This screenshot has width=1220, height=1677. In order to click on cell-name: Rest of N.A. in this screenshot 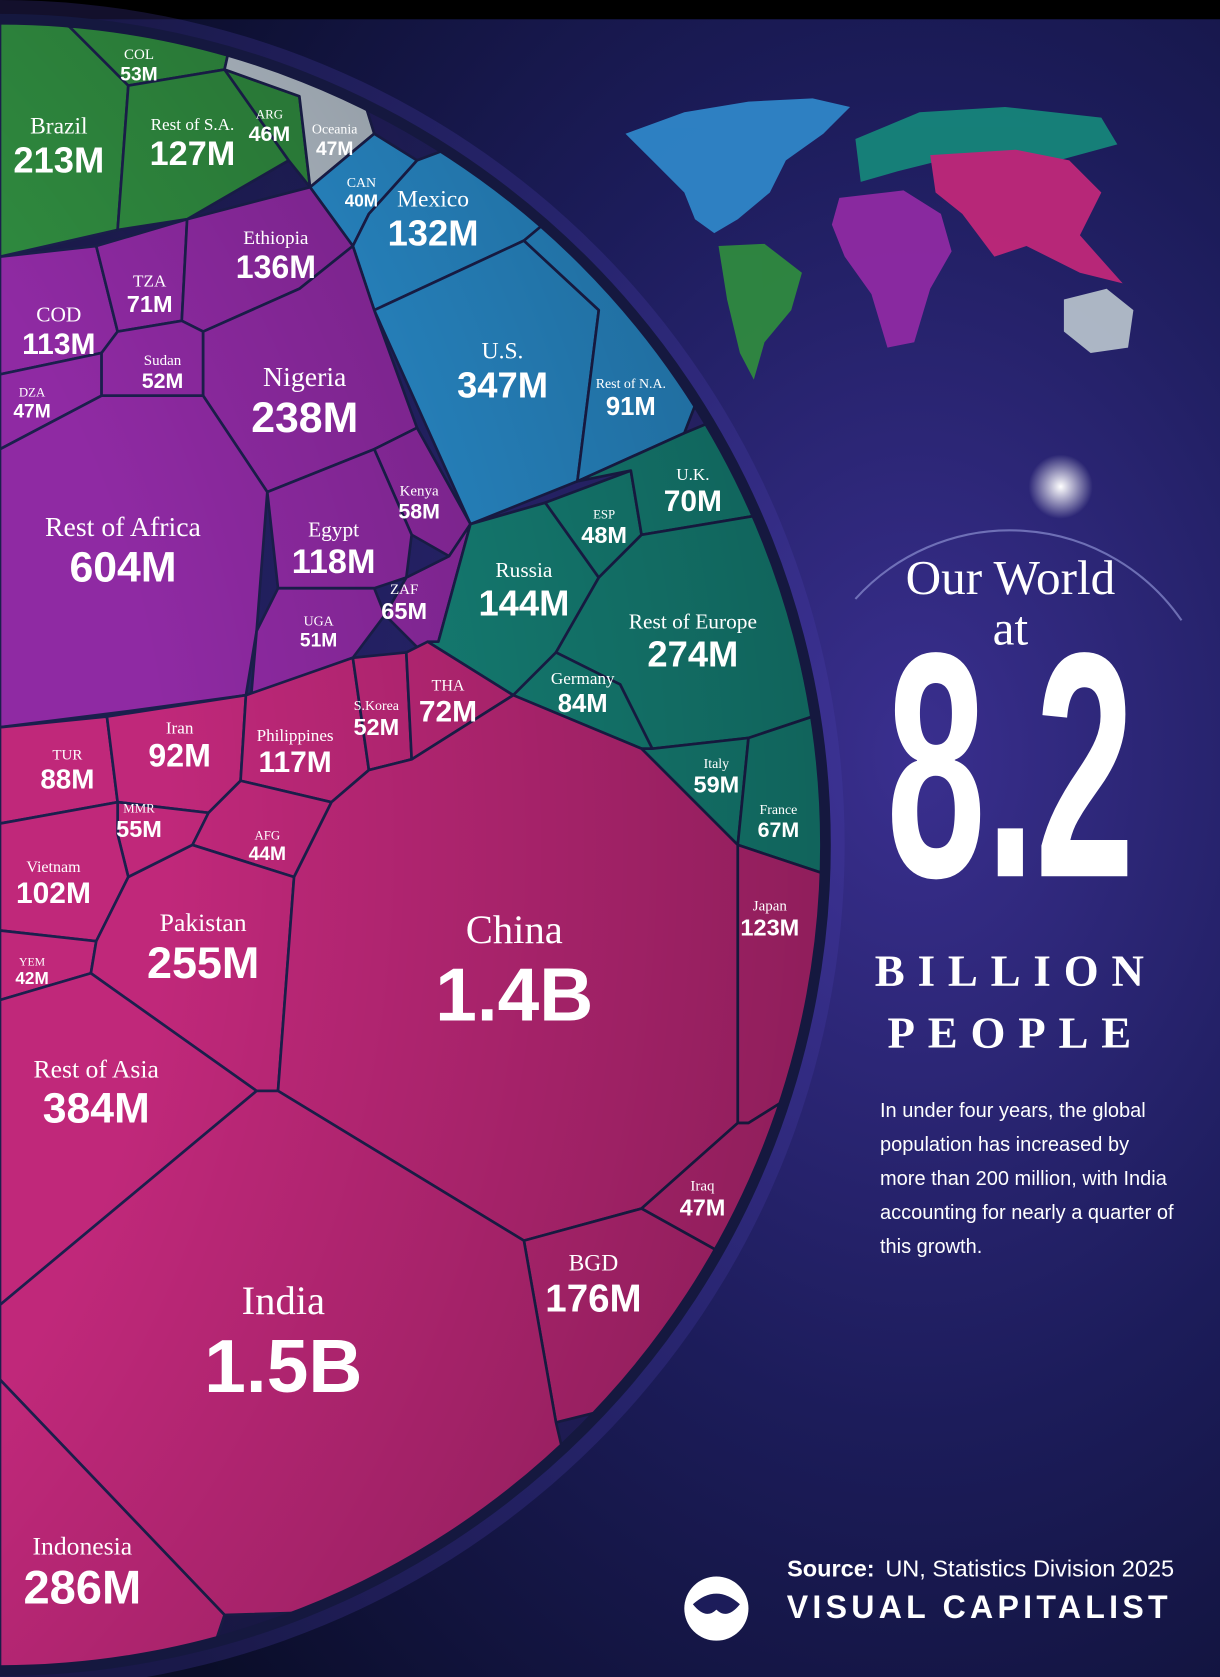, I will do `click(631, 384)`.